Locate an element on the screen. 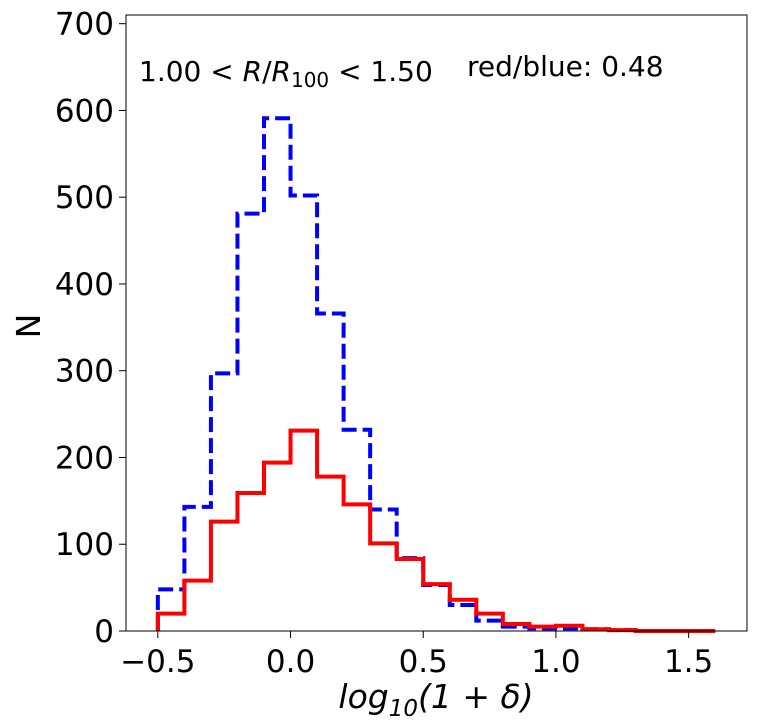  x-axis-ticks: −0.5 0.0 0.5 1.0 1.5 is located at coordinates (416, 655).